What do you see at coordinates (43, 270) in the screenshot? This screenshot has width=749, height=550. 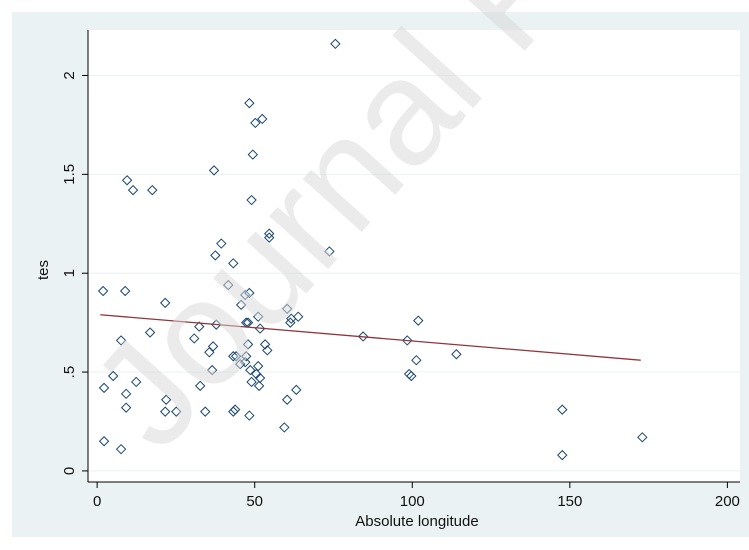 I see `y-axis-label: tes` at bounding box center [43, 270].